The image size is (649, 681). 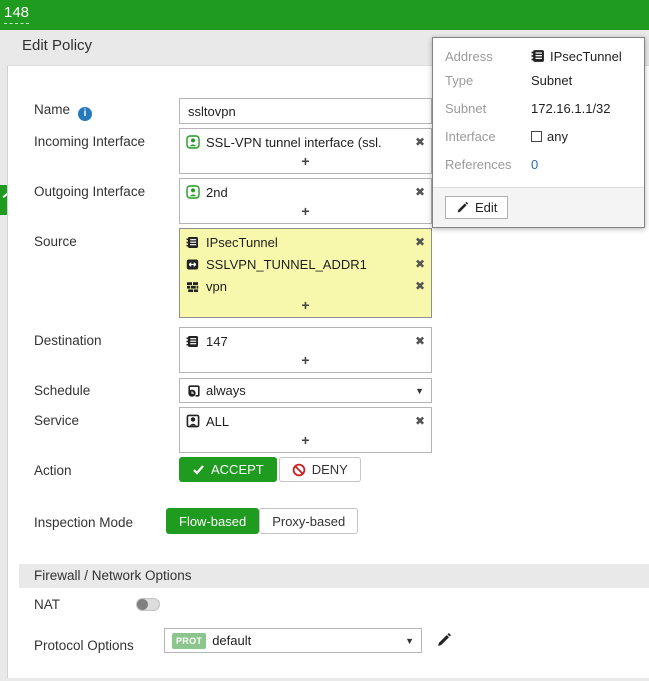 I want to click on name-input, so click(x=305, y=111).